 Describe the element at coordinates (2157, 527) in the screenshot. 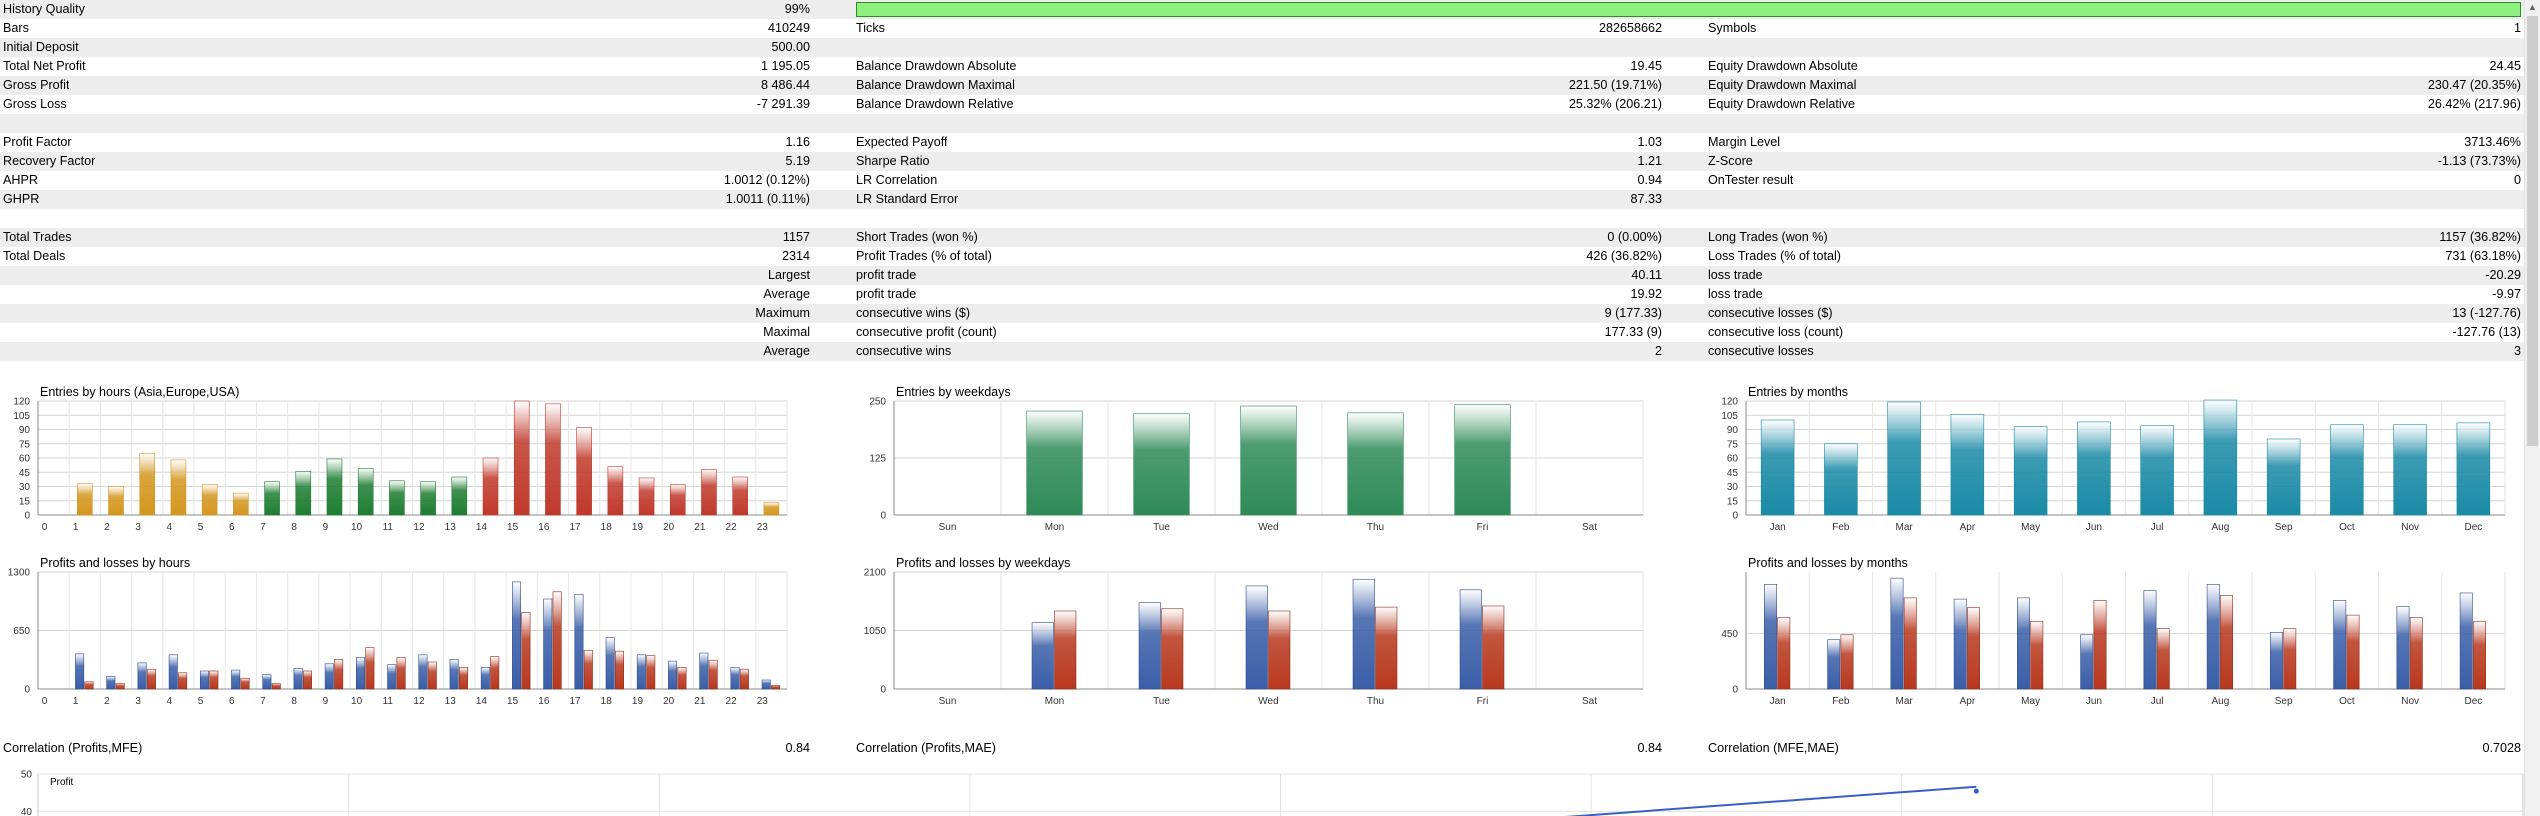

I see `x-tick-label: Jul` at that location.